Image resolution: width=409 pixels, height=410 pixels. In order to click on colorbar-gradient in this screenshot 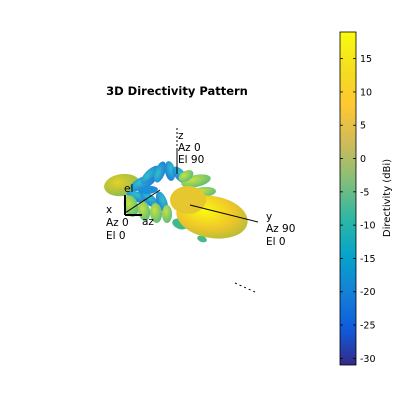, I will do `click(348, 198)`.